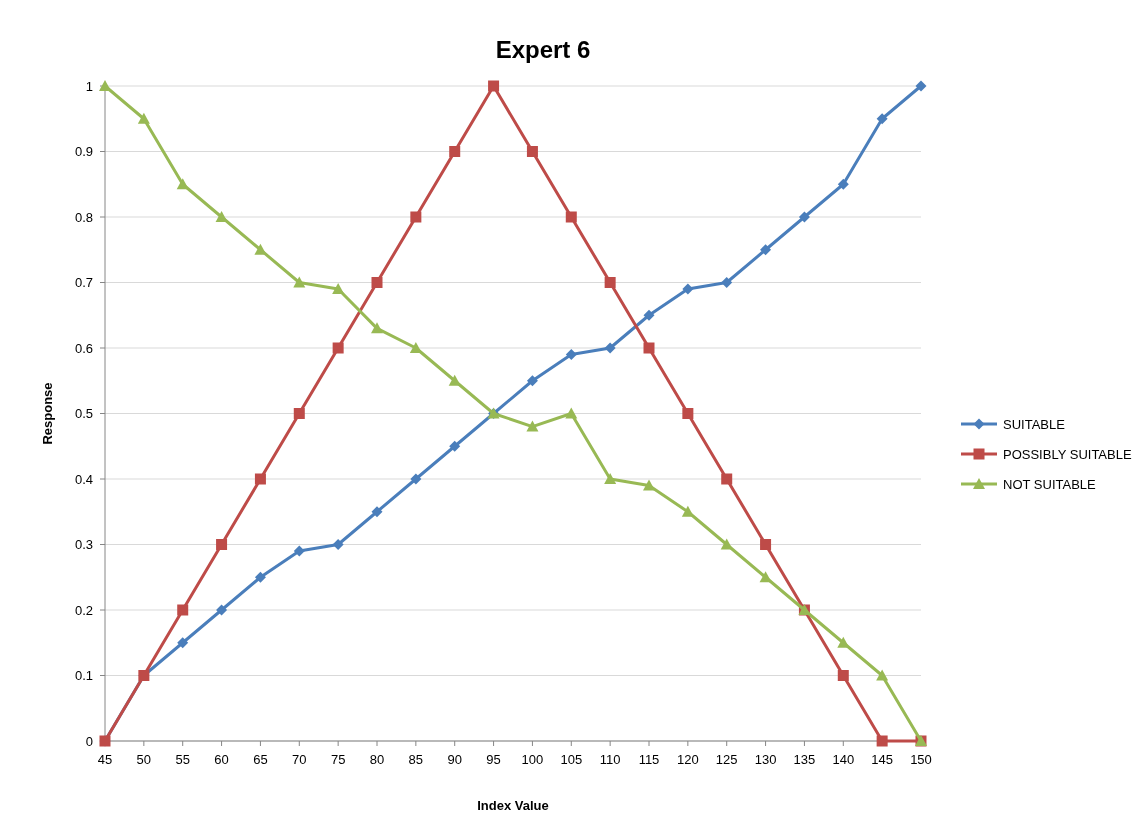 Image resolution: width=1138 pixels, height=826 pixels. What do you see at coordinates (83, 283) in the screenshot?
I see `y-tick-label: 0.7` at bounding box center [83, 283].